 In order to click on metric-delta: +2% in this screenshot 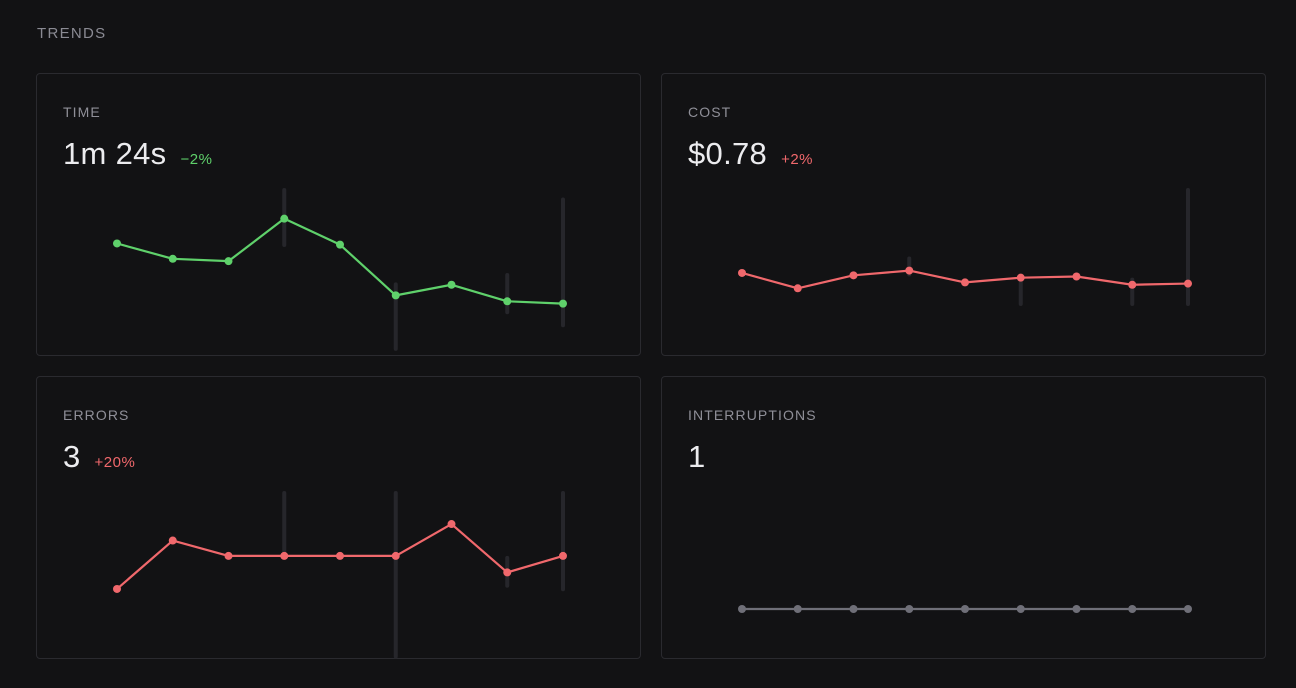, I will do `click(797, 159)`.